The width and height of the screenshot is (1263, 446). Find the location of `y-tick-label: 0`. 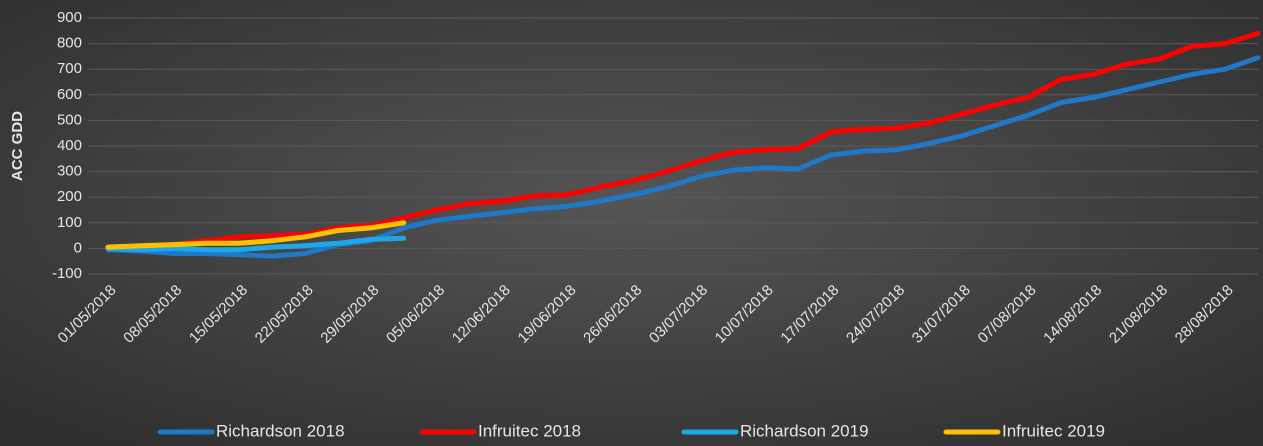

y-tick-label: 0 is located at coordinates (78, 247).